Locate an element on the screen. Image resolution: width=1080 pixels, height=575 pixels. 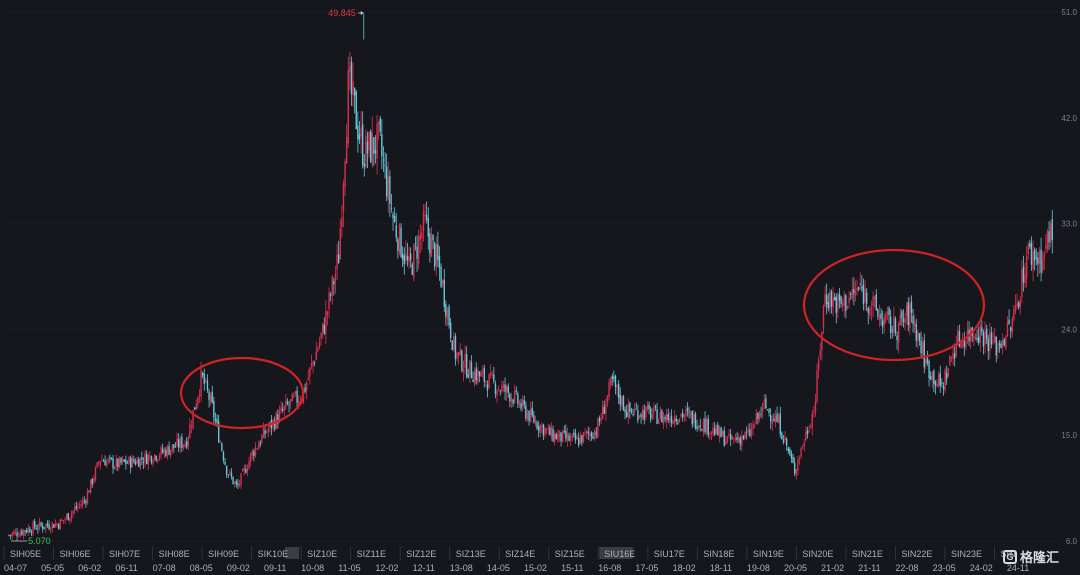
contract-label: SIK10E is located at coordinates (273, 554).